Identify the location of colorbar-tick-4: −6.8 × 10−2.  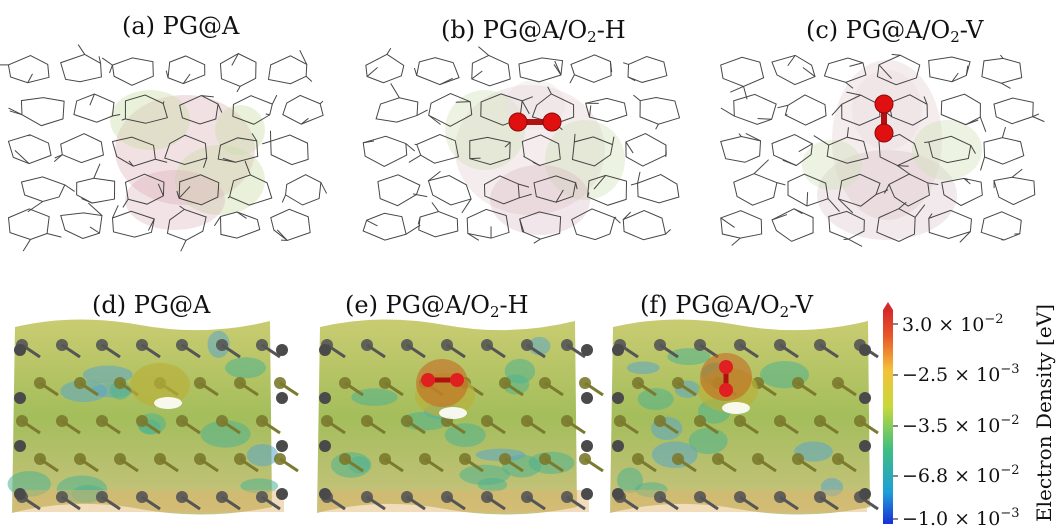
(961, 475).